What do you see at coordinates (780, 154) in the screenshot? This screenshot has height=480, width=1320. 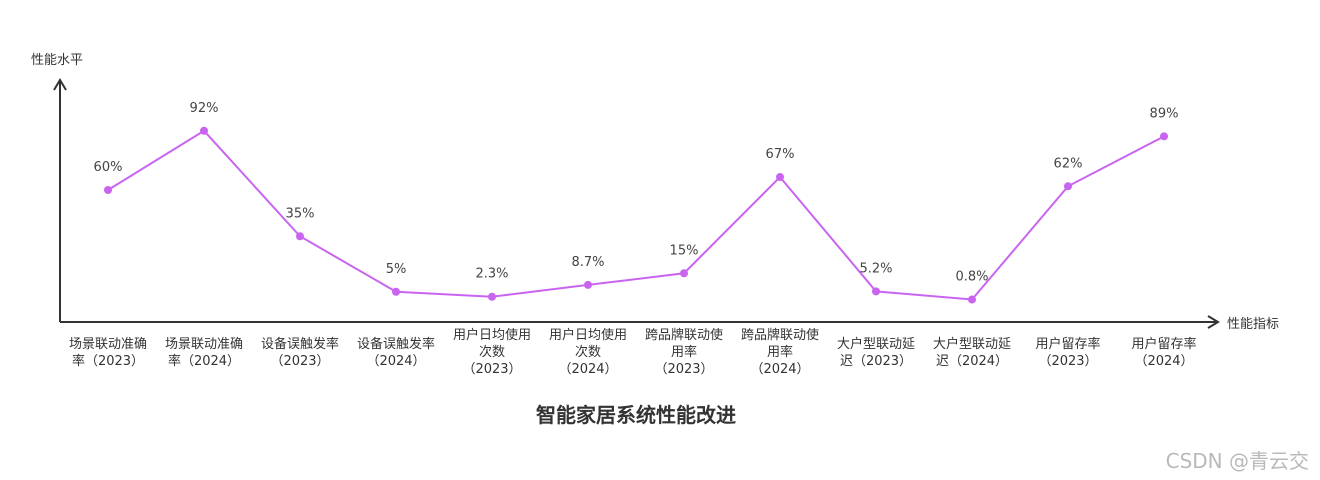 I see `data-label: 67%` at bounding box center [780, 154].